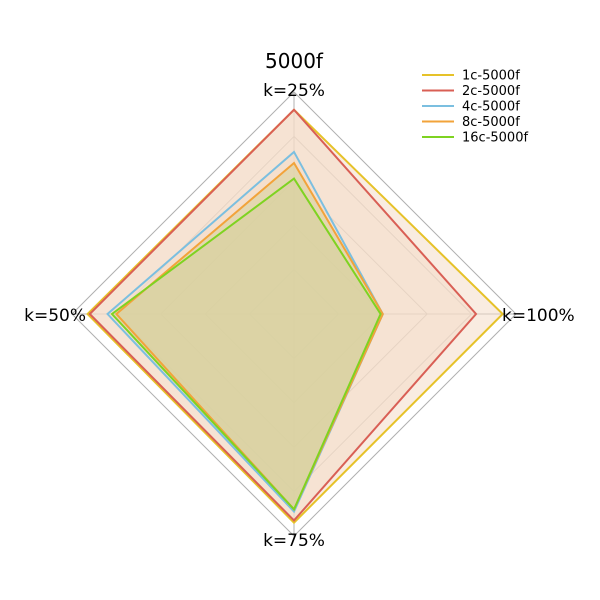 This screenshot has height=600, width=600. Describe the element at coordinates (491, 91) in the screenshot. I see `legend-label-2c-5000f: 2c-5000f` at that location.